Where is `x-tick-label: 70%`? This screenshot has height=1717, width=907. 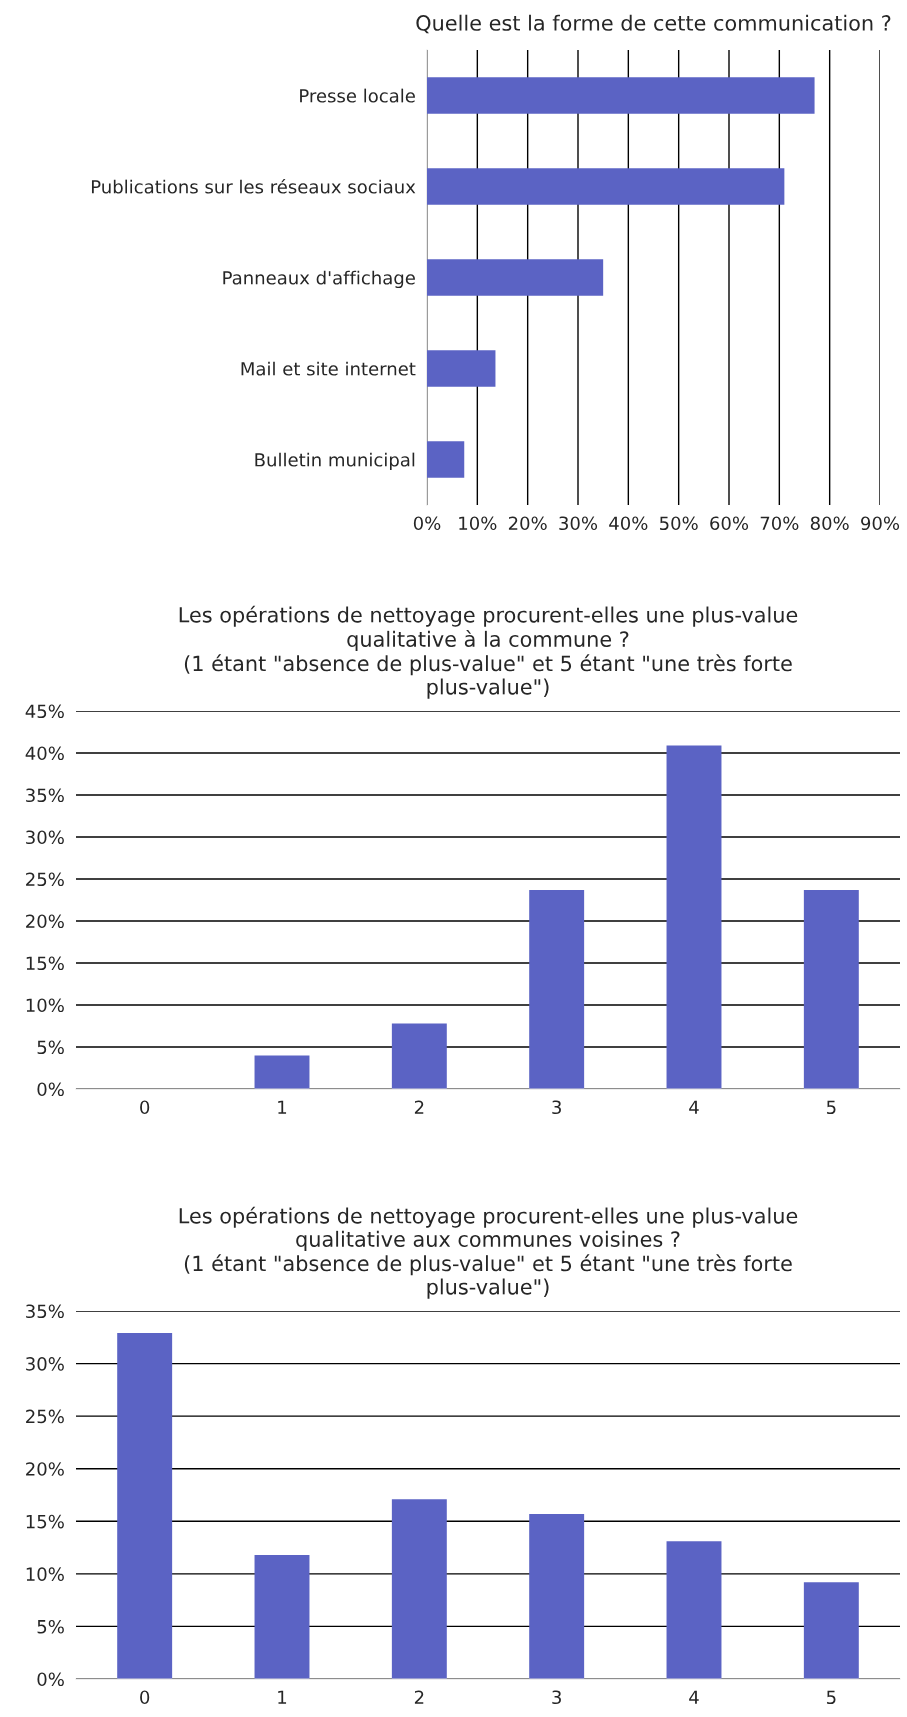
x-tick-label: 70% is located at coordinates (779, 523).